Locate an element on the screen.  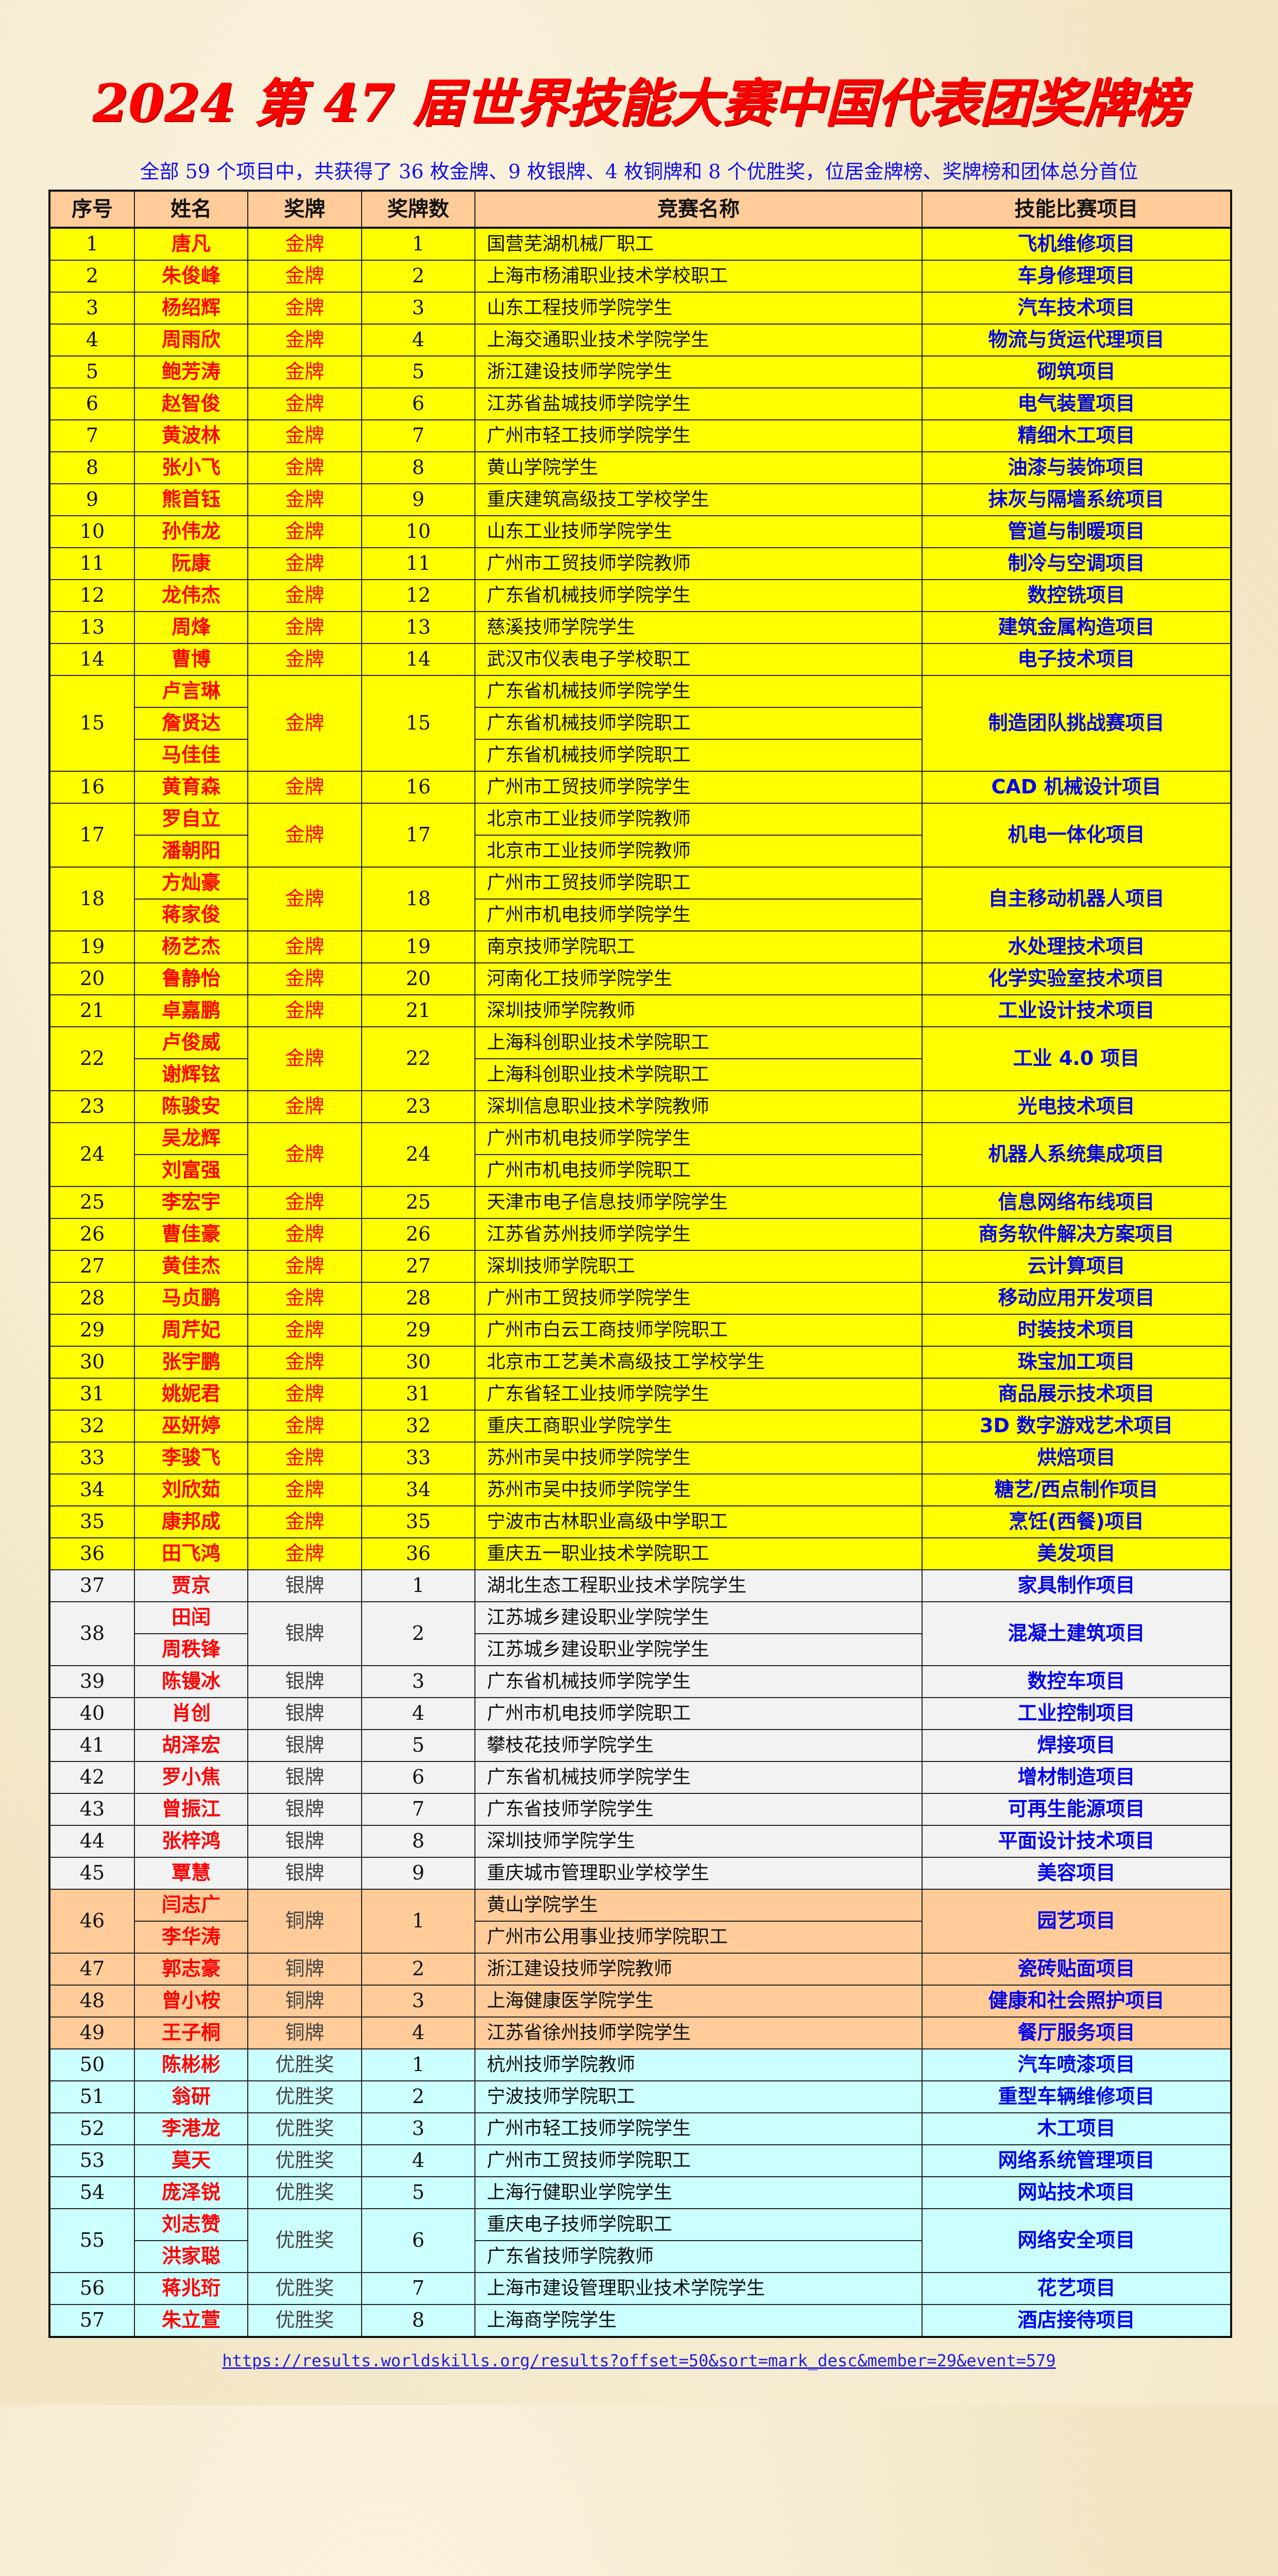
seq-cell: 13 is located at coordinates (92, 627).